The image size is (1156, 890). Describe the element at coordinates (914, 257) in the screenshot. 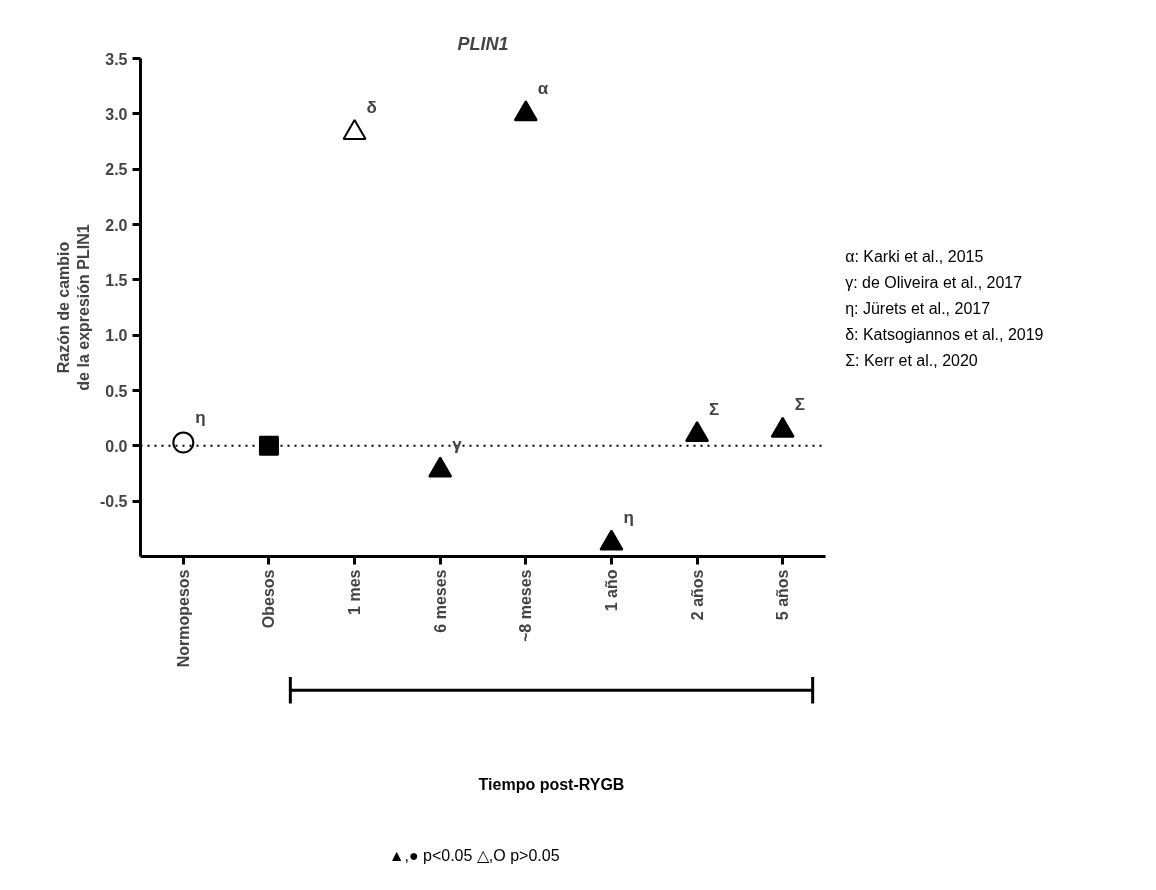

I see `text: α: Karki et al., 2015` at that location.